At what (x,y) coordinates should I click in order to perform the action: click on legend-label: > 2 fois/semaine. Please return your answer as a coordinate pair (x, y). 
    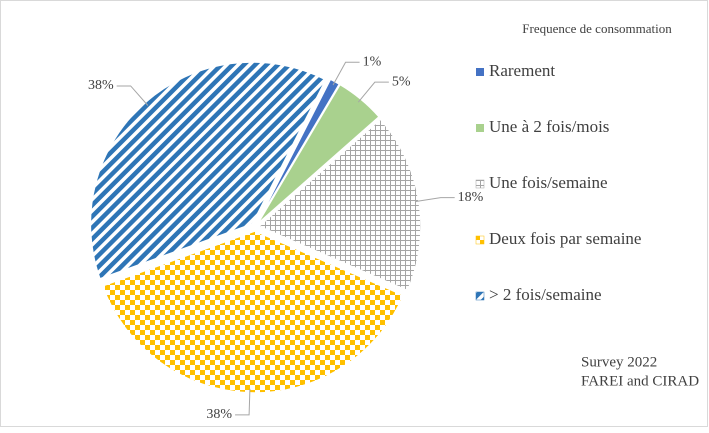
    Looking at the image, I should click on (545, 294).